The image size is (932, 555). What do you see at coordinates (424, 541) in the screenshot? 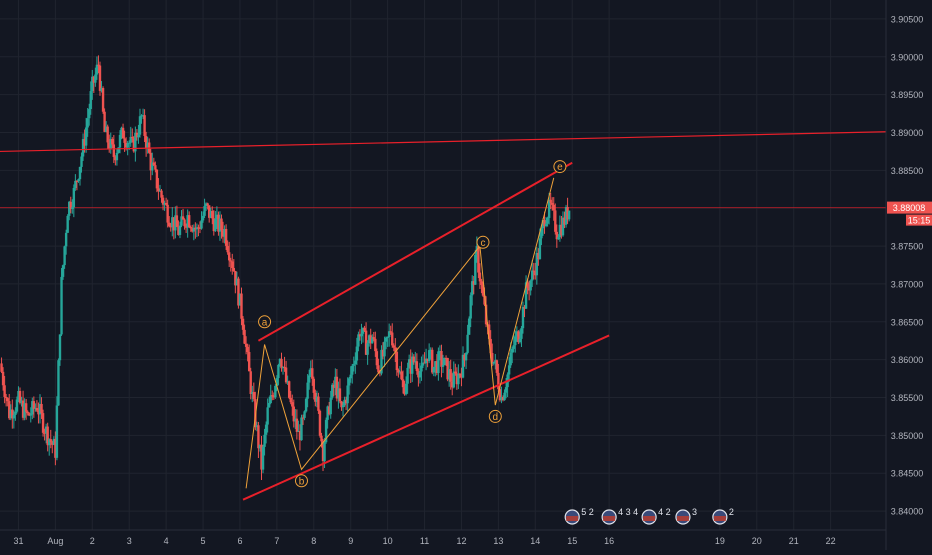
I see `time-tick-label: 11` at bounding box center [424, 541].